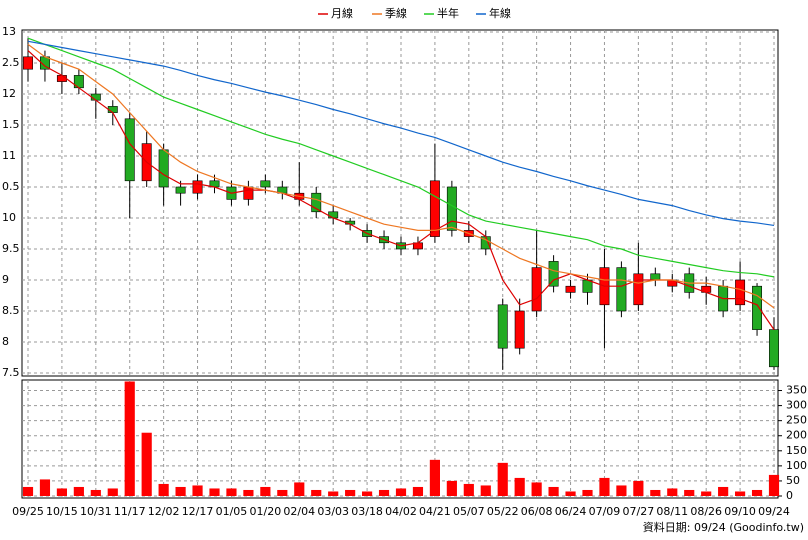 This screenshot has height=540, width=808. I want to click on footer: 資料日期: 09/24 (Goodinfo.tw), so click(723, 527).